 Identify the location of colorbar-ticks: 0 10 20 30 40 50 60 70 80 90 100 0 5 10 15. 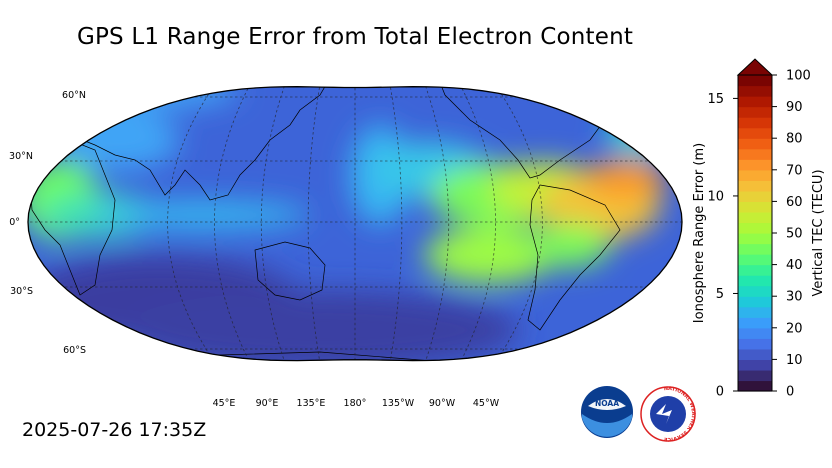
(758, 234).